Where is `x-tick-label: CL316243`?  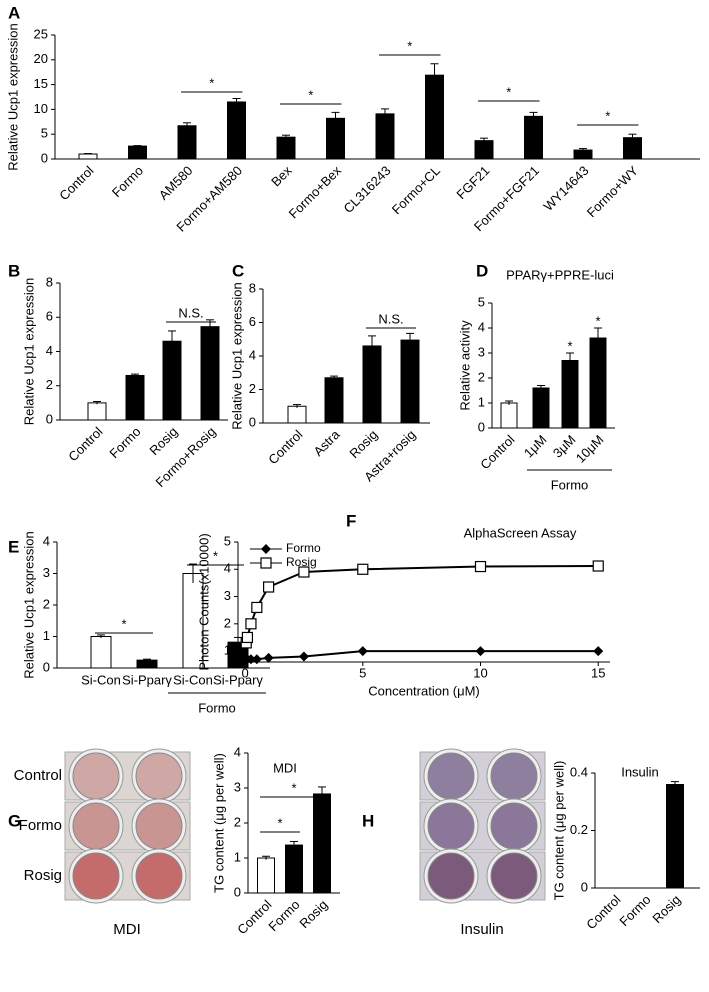 x-tick-label: CL316243 is located at coordinates (367, 189).